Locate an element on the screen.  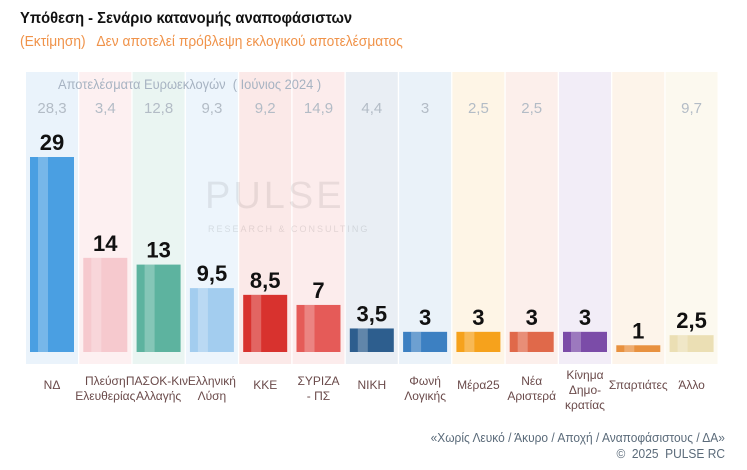
previous-value-label: 28,3 is located at coordinates (51, 108).